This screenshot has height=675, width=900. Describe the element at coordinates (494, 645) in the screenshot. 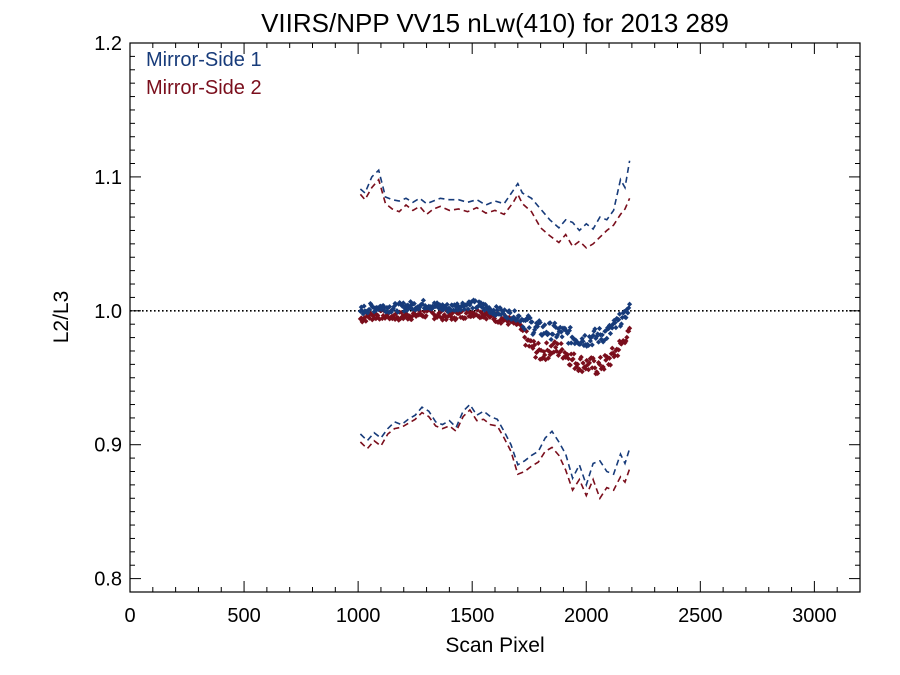

I see `x-axis-title: Scan Pixel` at that location.